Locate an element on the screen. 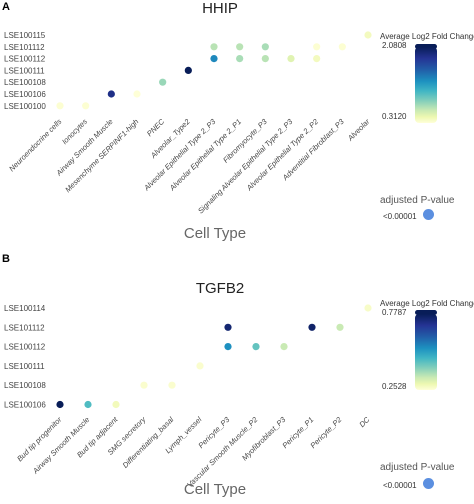 The width and height of the screenshot is (474, 504). x-tick-label: Alveolar is located at coordinates (358, 130).